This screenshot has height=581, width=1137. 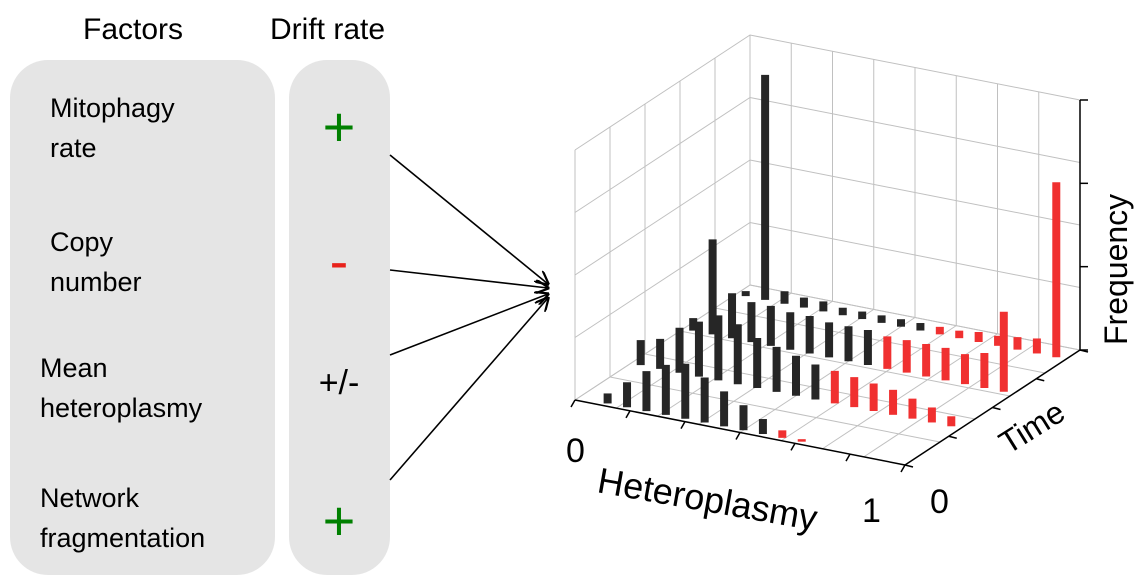 What do you see at coordinates (96, 262) in the screenshot?
I see `factor-copy-number: Copy number` at bounding box center [96, 262].